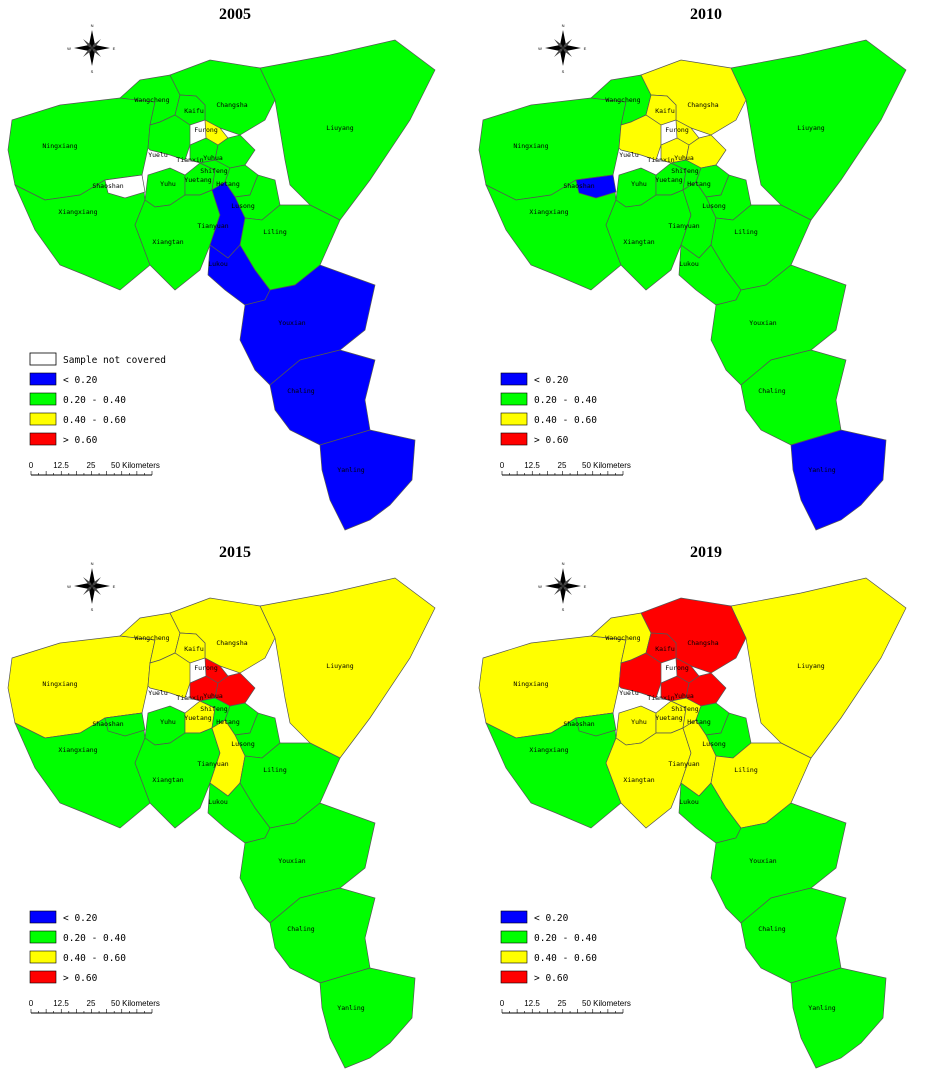 This screenshot has height=1075, width=941. Describe the element at coordinates (706, 552) in the screenshot. I see `map-year-title: 2019` at that location.